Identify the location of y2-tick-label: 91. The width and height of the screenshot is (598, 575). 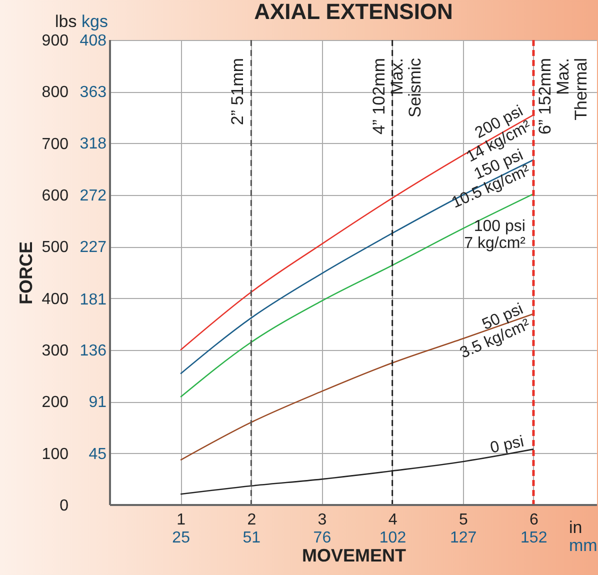
(97, 402).